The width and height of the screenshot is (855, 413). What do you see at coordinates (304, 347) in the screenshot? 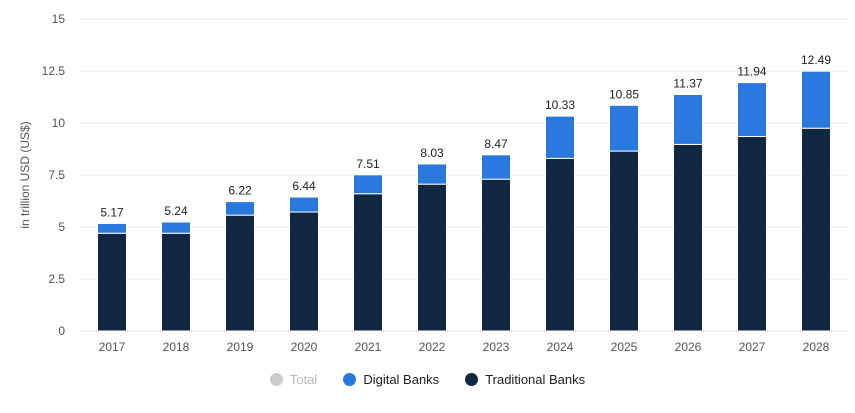
I see `x-tick-label: 2020` at bounding box center [304, 347].